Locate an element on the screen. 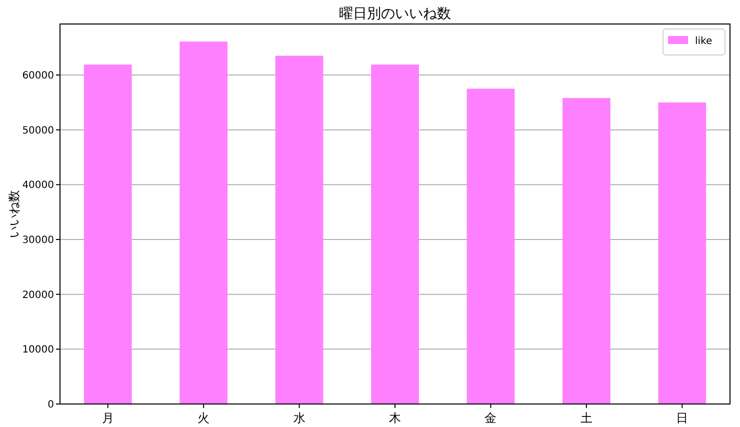 The width and height of the screenshot is (740, 427). y-tick-label: 40000 is located at coordinates (38, 186).